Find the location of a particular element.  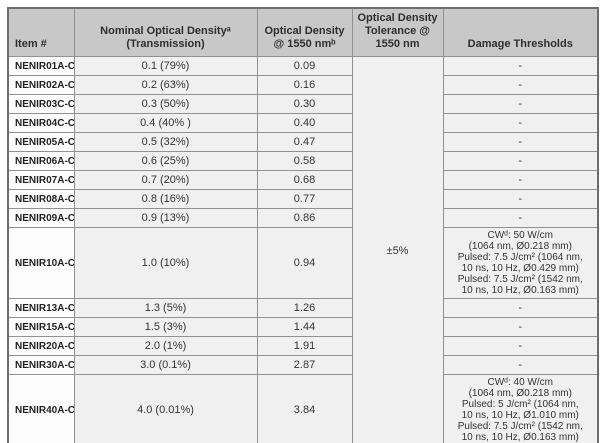

od-1550nm-cell: 0.40 is located at coordinates (304, 123).